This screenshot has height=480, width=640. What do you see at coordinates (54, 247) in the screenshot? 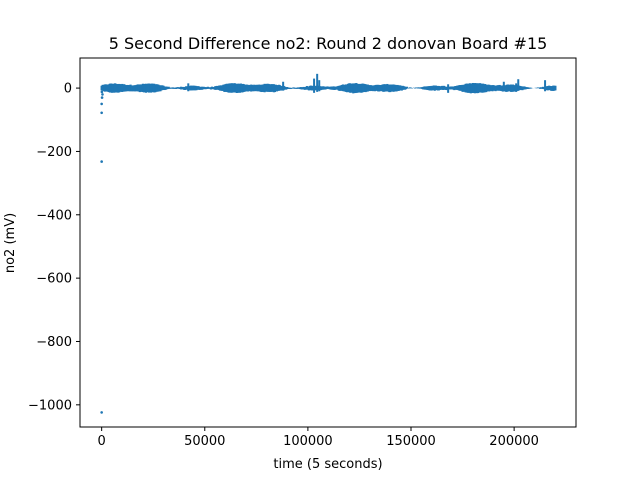
I see `y-axis-ticks: 0 −200 −400 −600 −800 −1000` at bounding box center [54, 247].